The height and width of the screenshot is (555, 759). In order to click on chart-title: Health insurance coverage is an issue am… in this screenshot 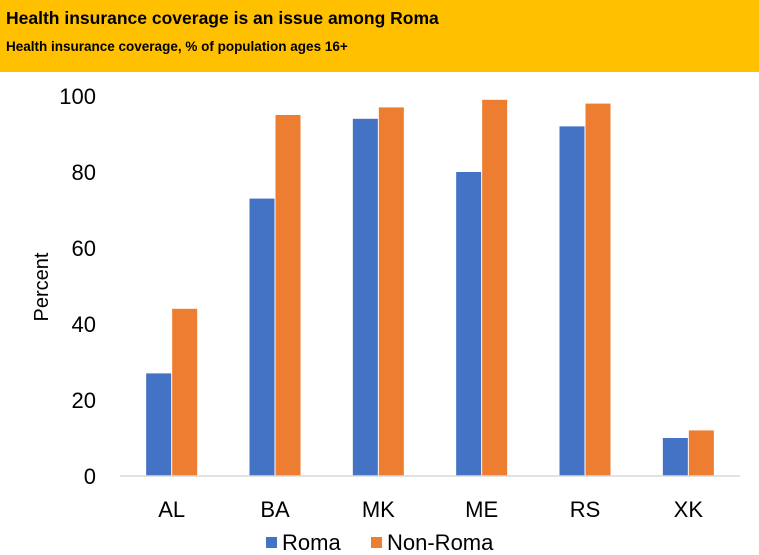, I will do `click(222, 18)`.